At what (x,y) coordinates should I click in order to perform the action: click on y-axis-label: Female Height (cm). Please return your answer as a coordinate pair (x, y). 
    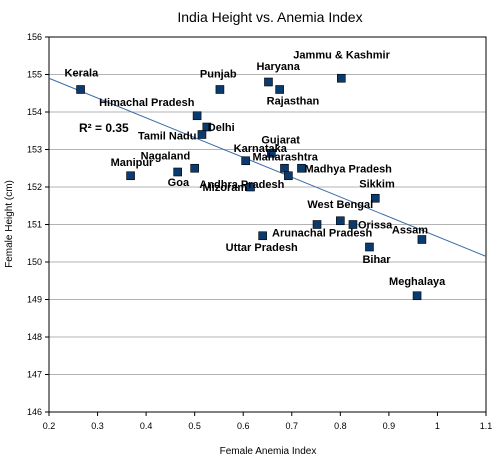
    Looking at the image, I should click on (9, 224).